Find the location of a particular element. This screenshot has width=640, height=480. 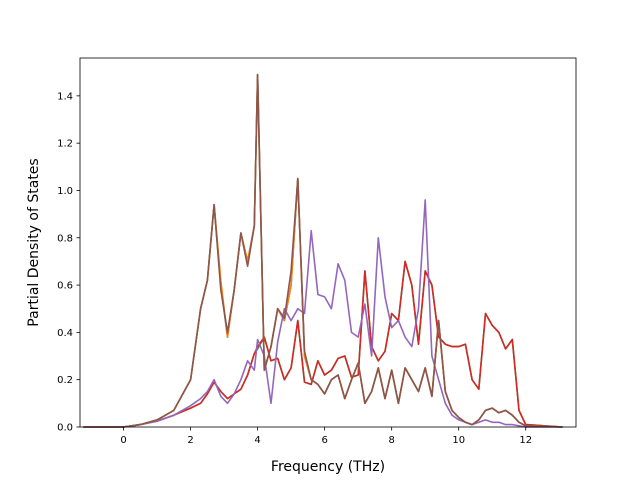

x-tick-label: 10 is located at coordinates (458, 440).